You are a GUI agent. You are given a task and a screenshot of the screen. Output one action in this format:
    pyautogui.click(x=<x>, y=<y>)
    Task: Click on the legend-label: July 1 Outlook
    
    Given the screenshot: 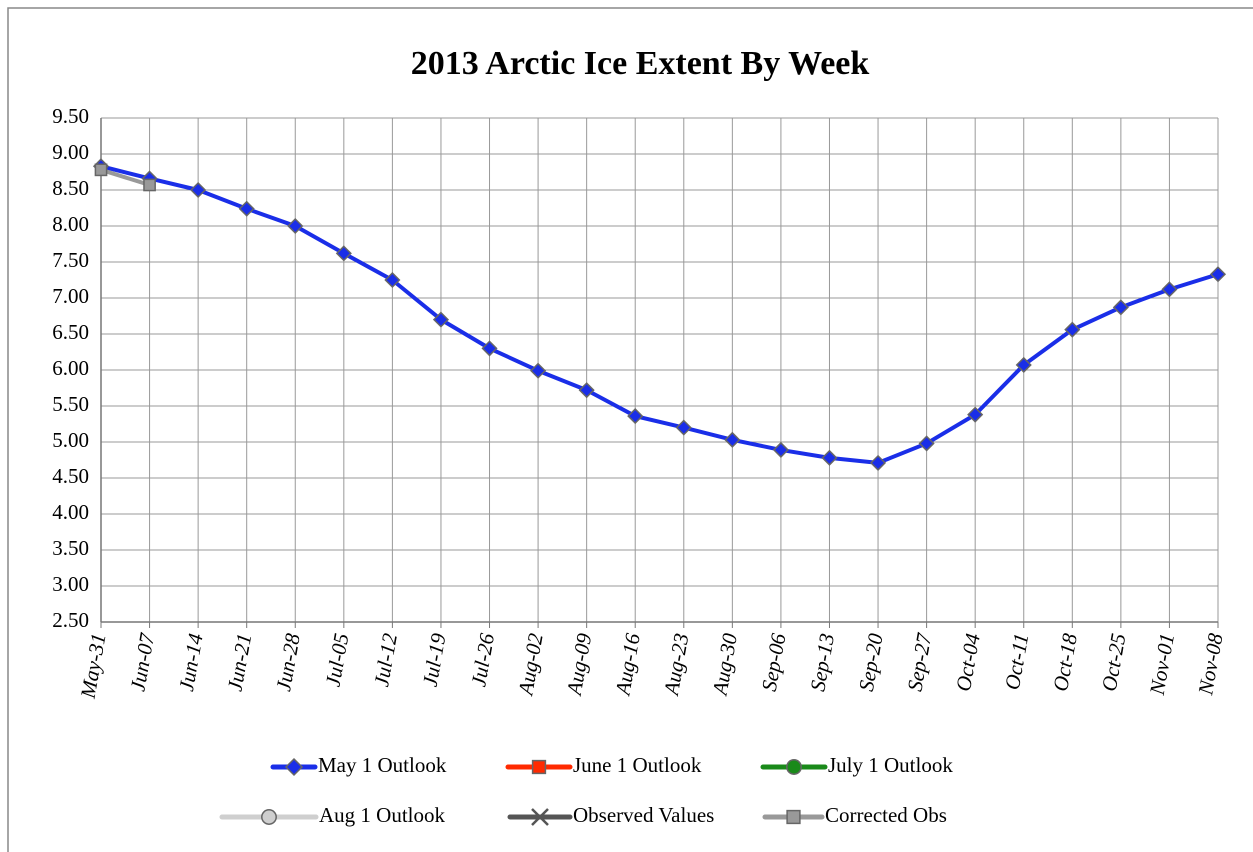 What is the action you would take?
    pyautogui.click(x=890, y=765)
    